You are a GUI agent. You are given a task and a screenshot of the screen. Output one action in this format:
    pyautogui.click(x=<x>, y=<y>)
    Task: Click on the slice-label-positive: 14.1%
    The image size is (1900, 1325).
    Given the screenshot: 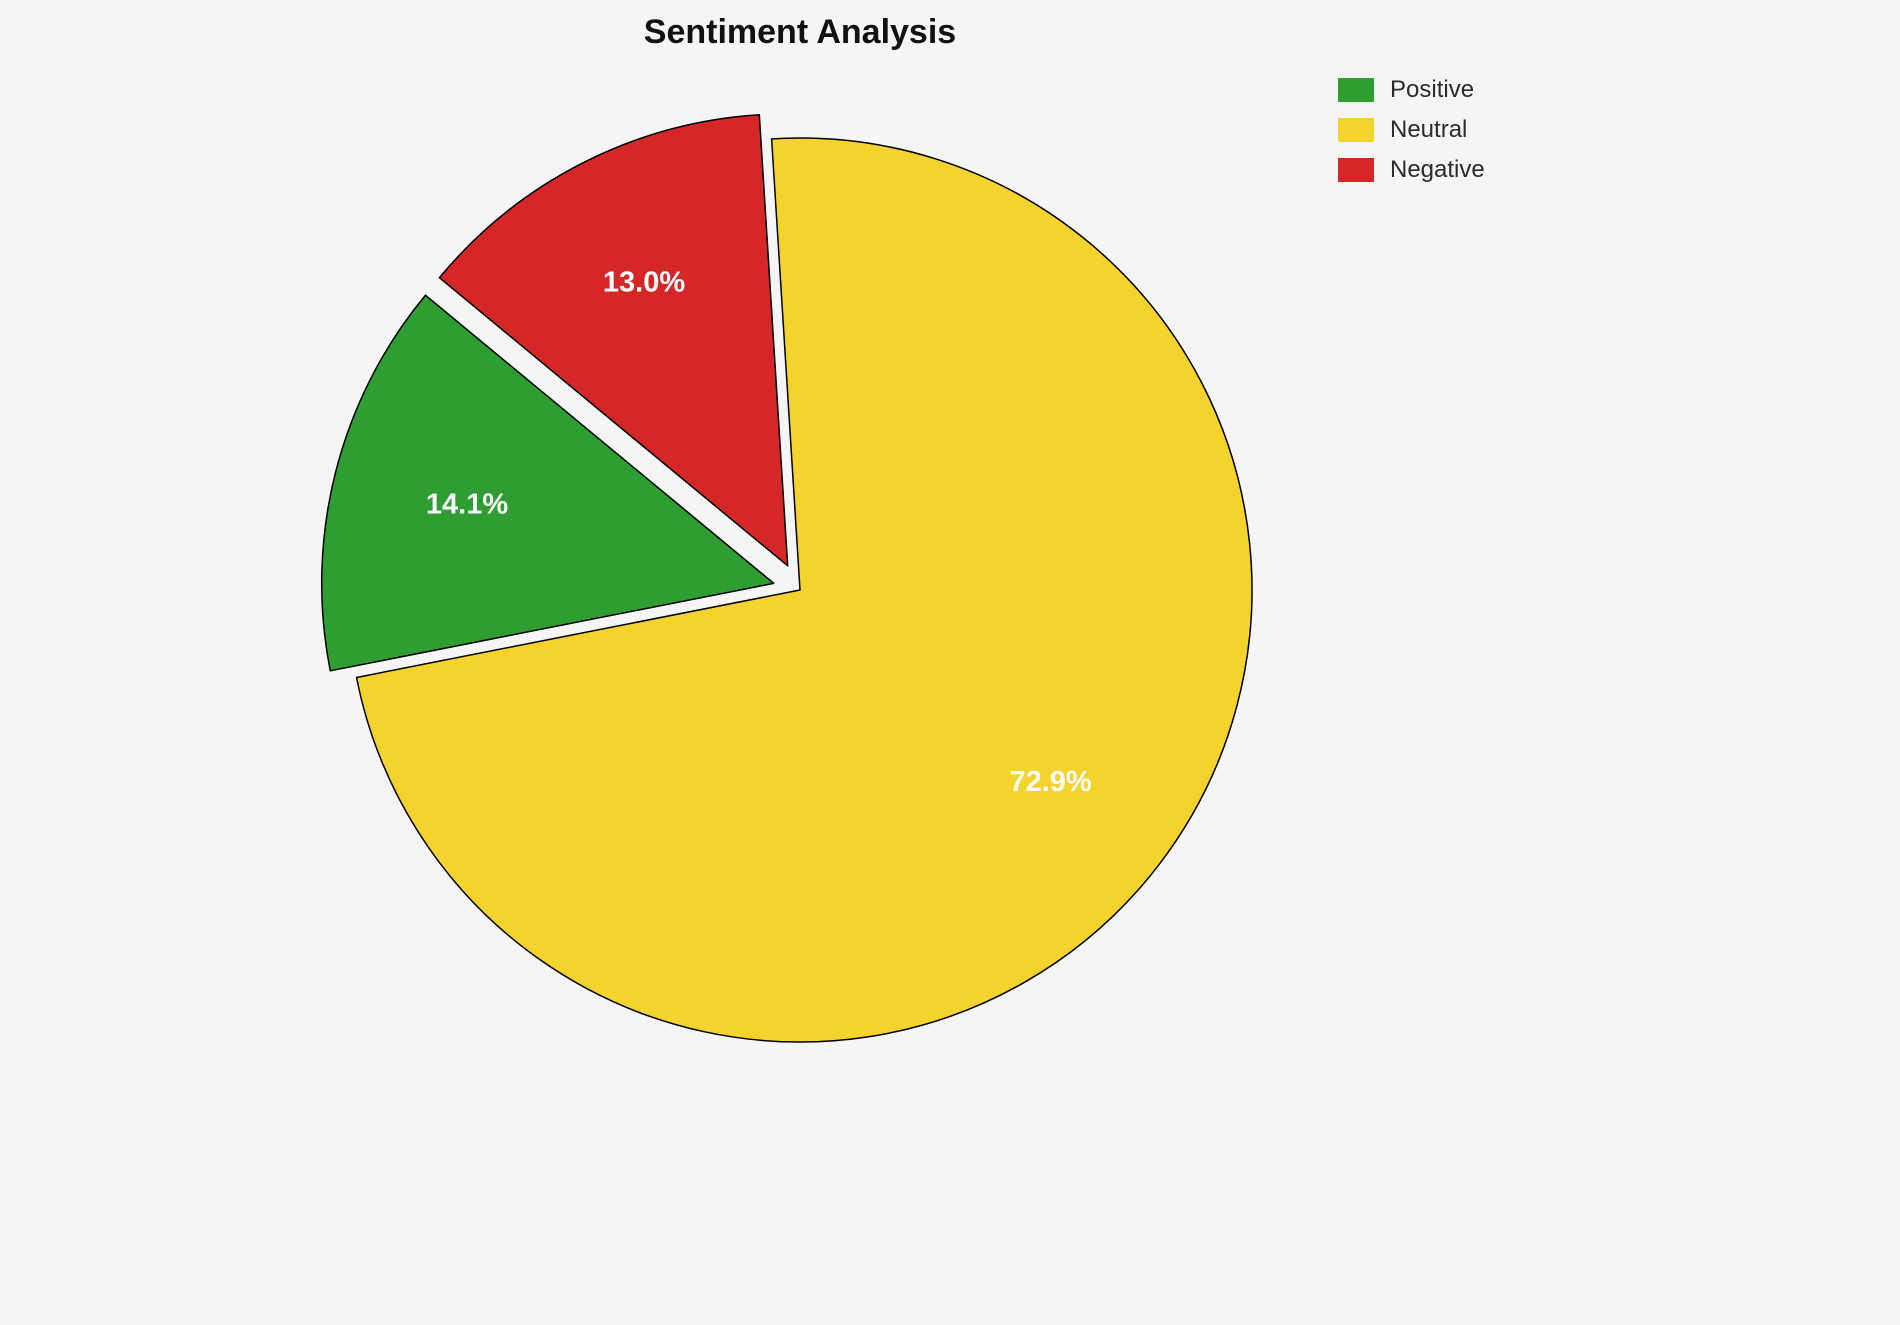 What is the action you would take?
    pyautogui.click(x=467, y=504)
    